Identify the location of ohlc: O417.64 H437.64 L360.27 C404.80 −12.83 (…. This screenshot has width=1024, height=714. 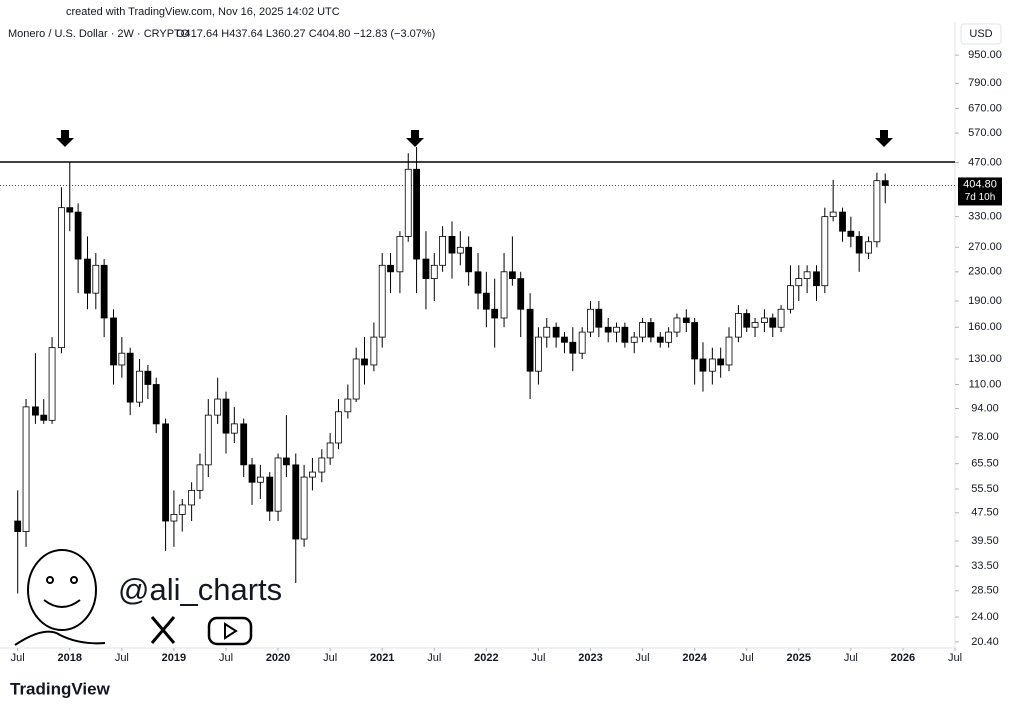
(305, 34).